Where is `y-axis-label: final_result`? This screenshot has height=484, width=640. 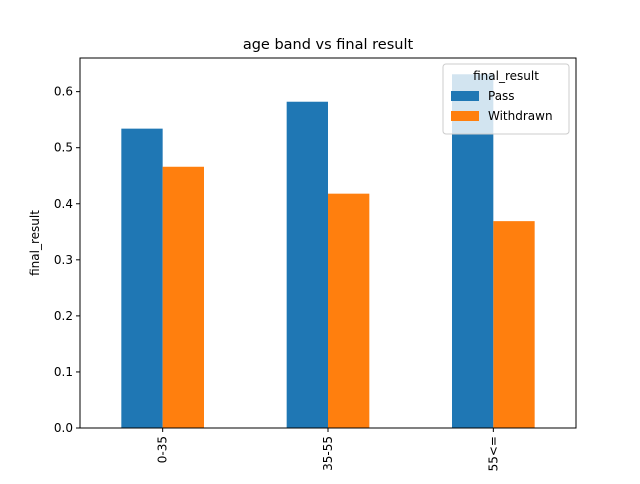
y-axis-label: final_result is located at coordinates (35, 243).